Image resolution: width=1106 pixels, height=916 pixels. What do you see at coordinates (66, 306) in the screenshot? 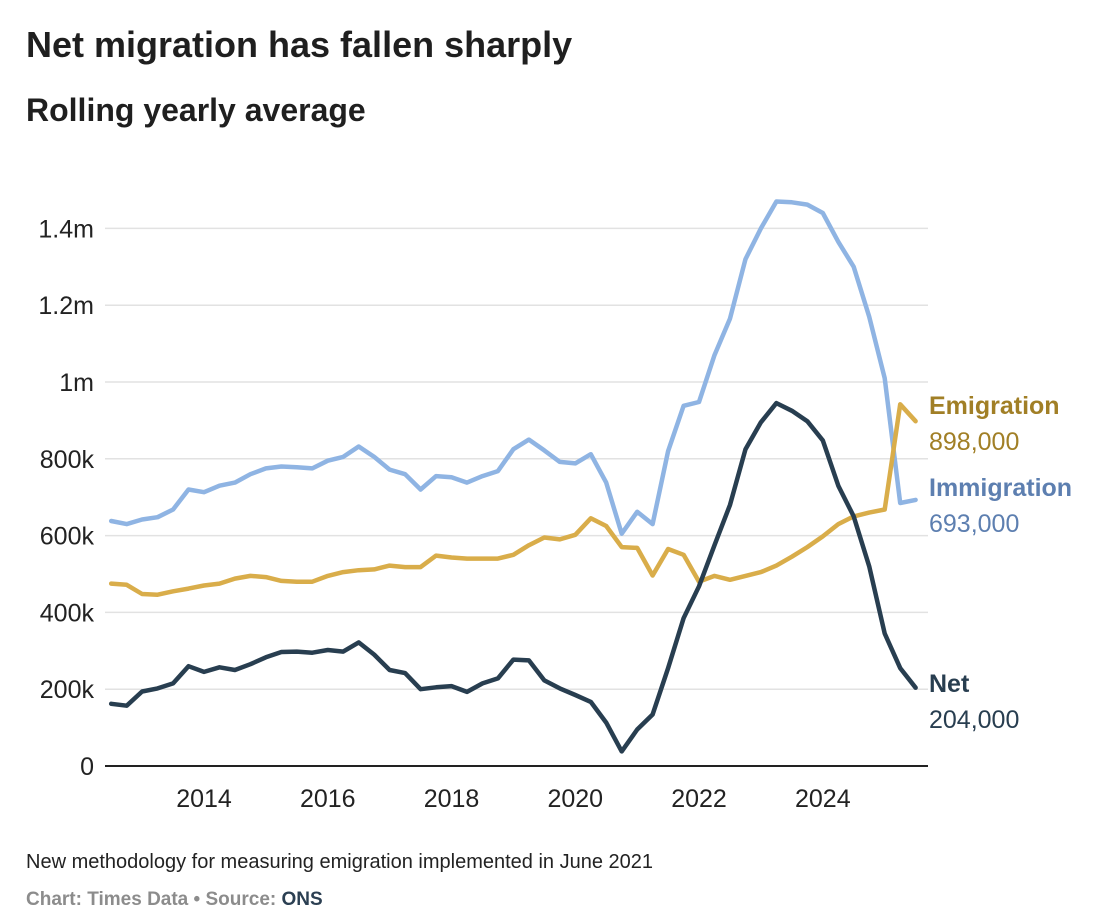
I see `y-tick-label: 1.2m` at bounding box center [66, 306].